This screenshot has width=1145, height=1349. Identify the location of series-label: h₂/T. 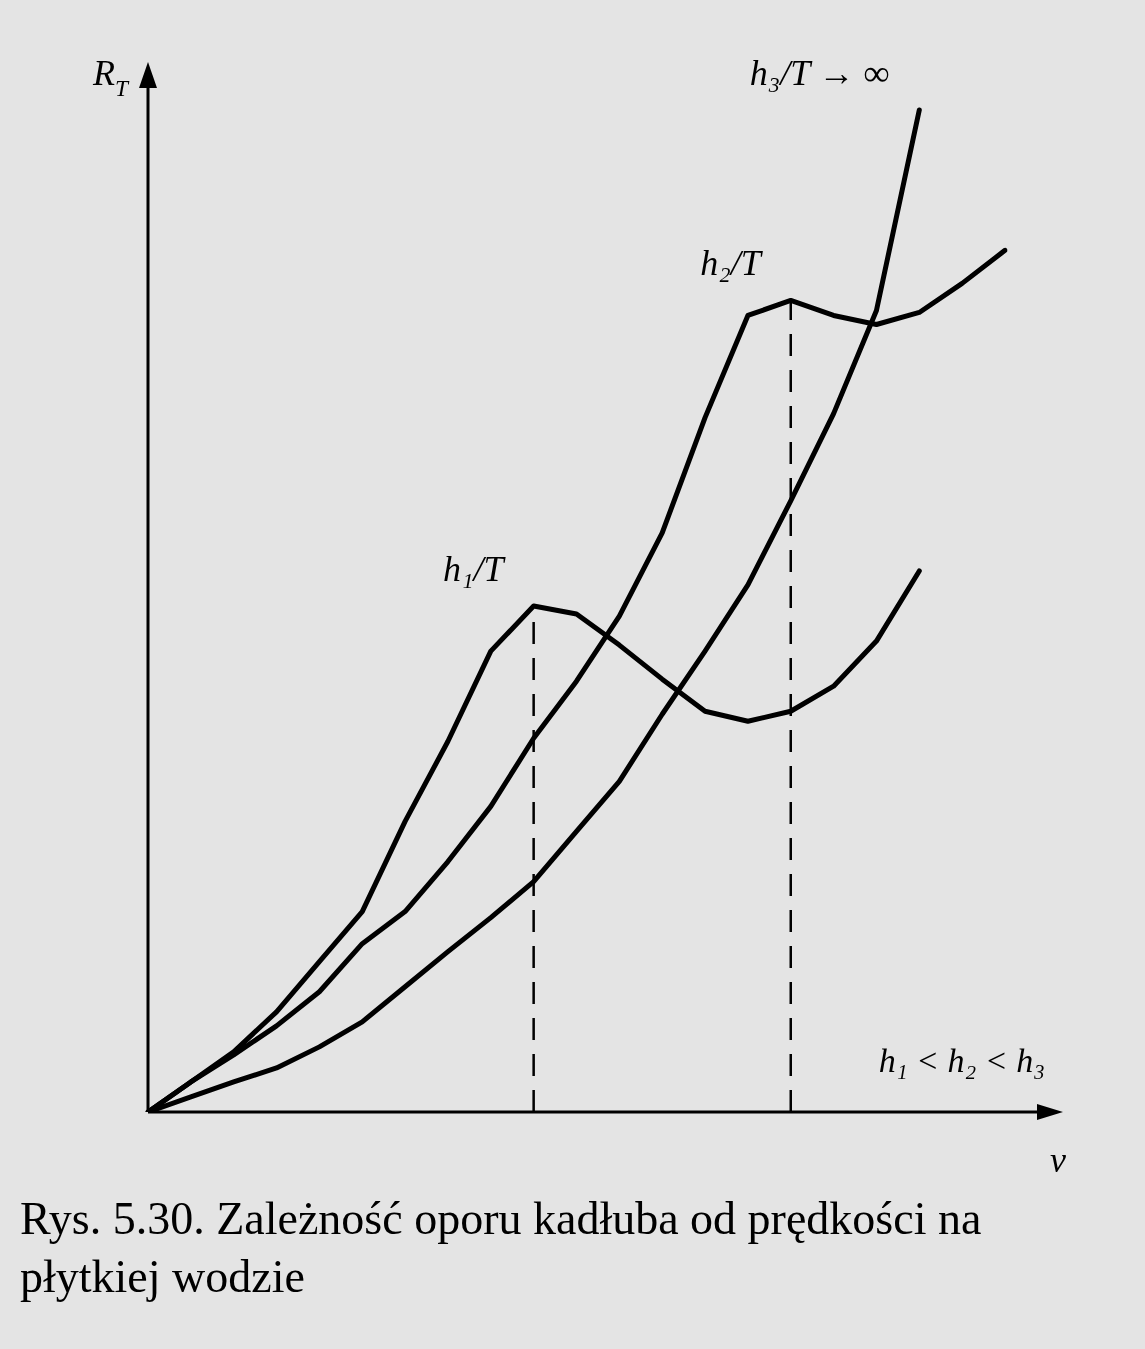
(732, 263).